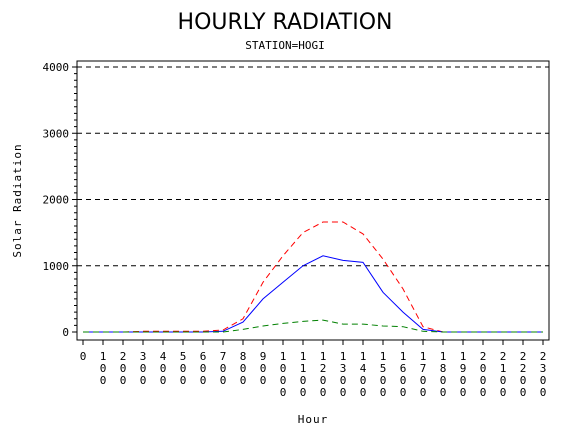 This screenshot has height=430, width=570. What do you see at coordinates (284, 45) in the screenshot?
I see `chart-subtitle: STATION=HOGI` at bounding box center [284, 45].